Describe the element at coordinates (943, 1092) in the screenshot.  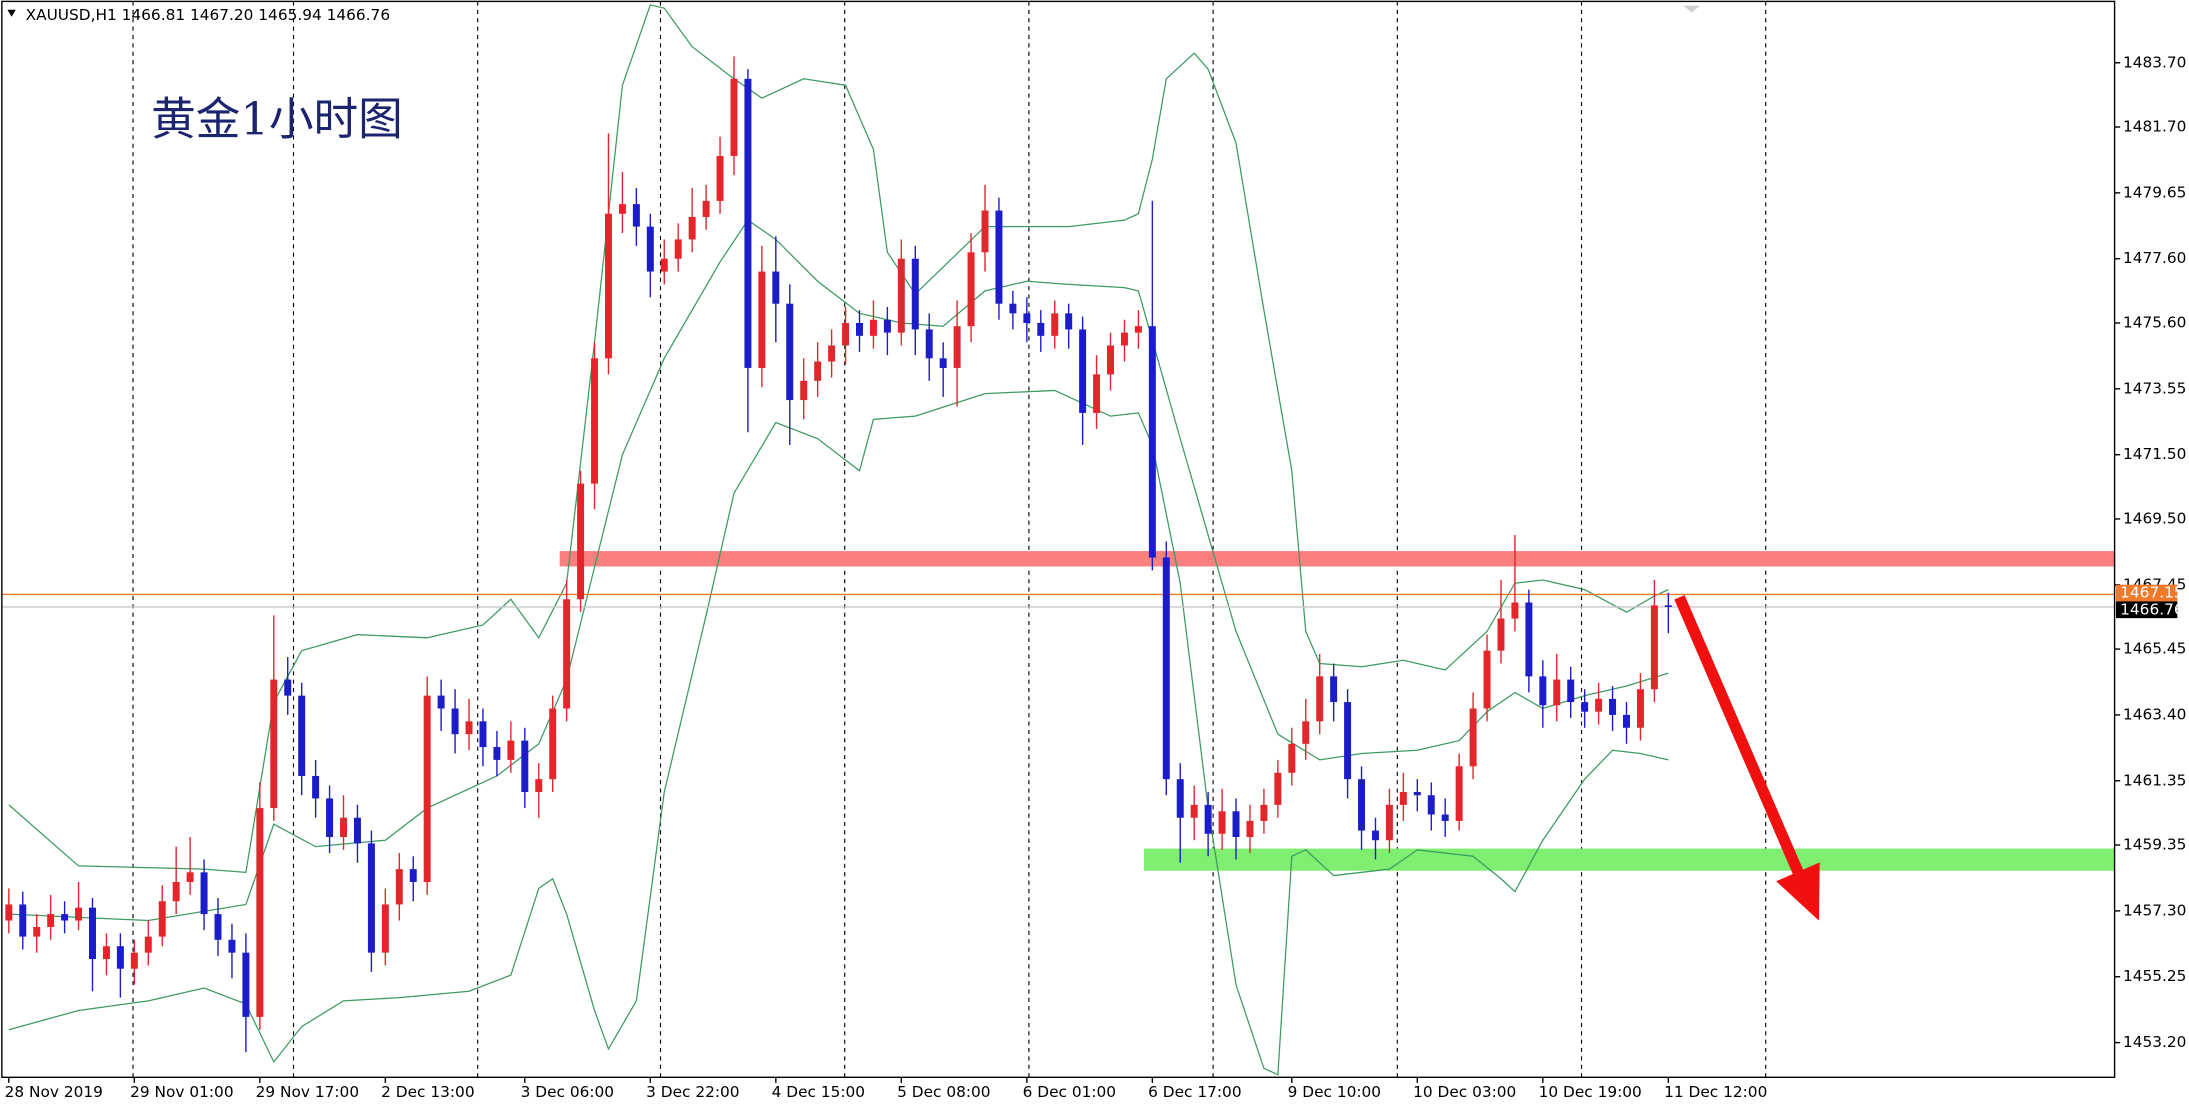
I see `x-tick-label: 5 Dec 08:00` at that location.